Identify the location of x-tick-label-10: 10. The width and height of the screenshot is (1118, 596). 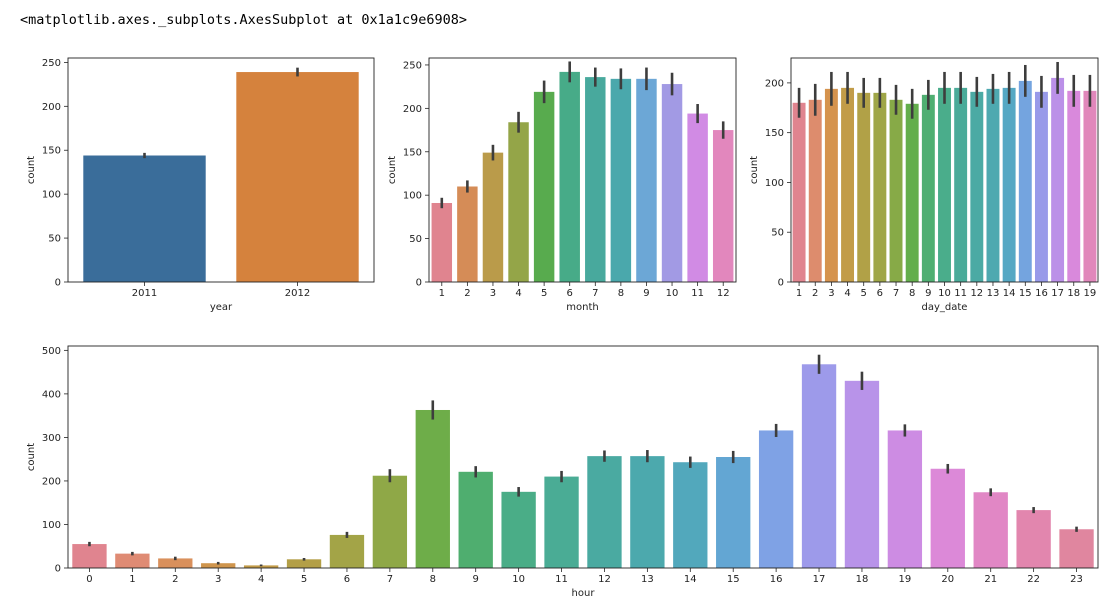
(944, 293).